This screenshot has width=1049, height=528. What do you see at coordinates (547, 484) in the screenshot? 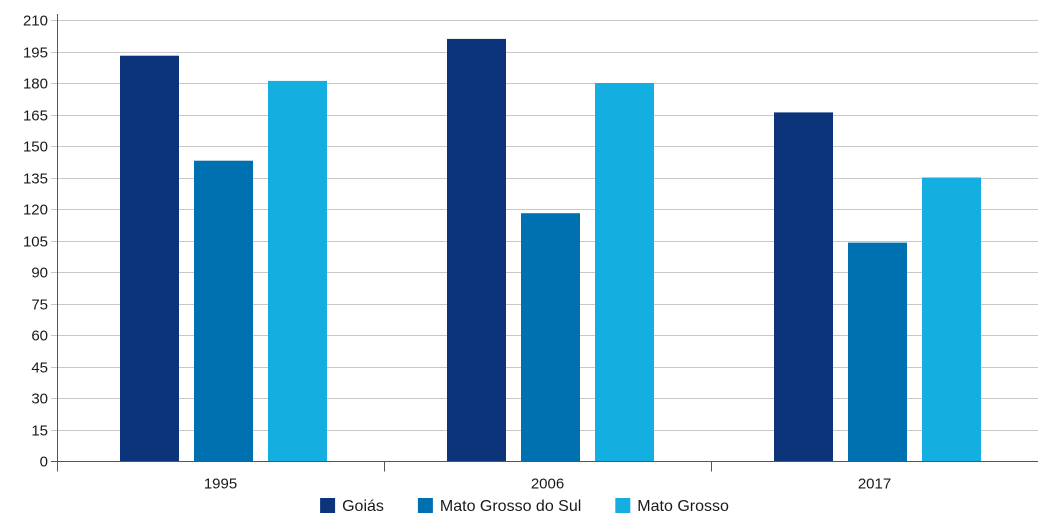
I see `x-tick-label: 2006` at bounding box center [547, 484].